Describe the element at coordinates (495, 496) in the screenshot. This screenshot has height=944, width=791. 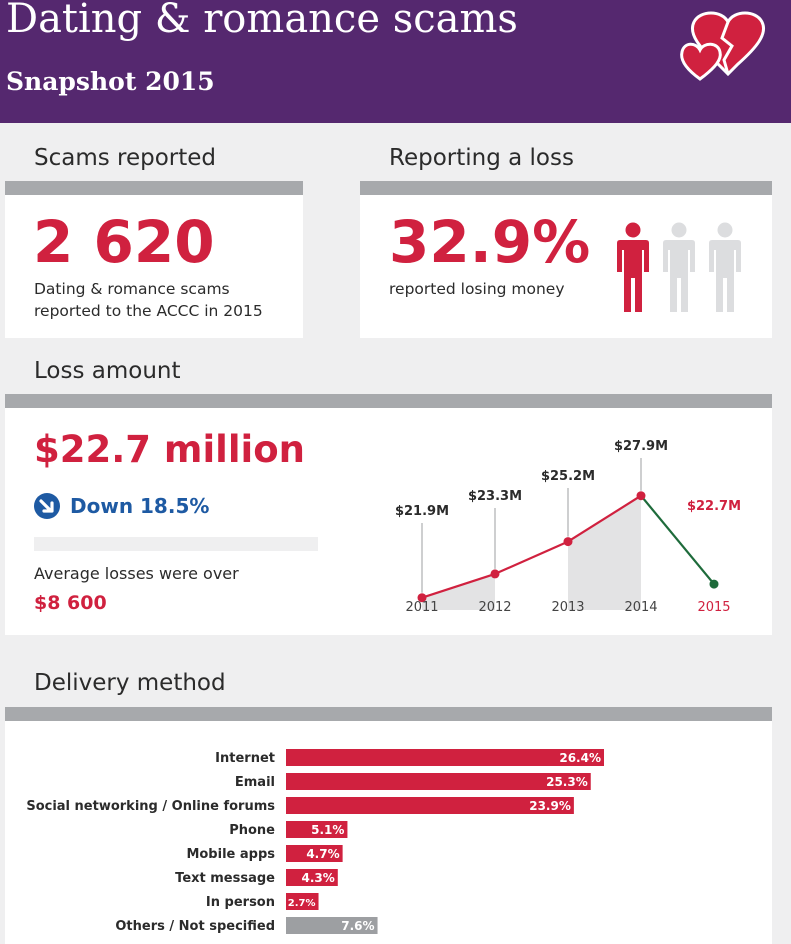
I see `loss-value-label: $23.3M` at that location.